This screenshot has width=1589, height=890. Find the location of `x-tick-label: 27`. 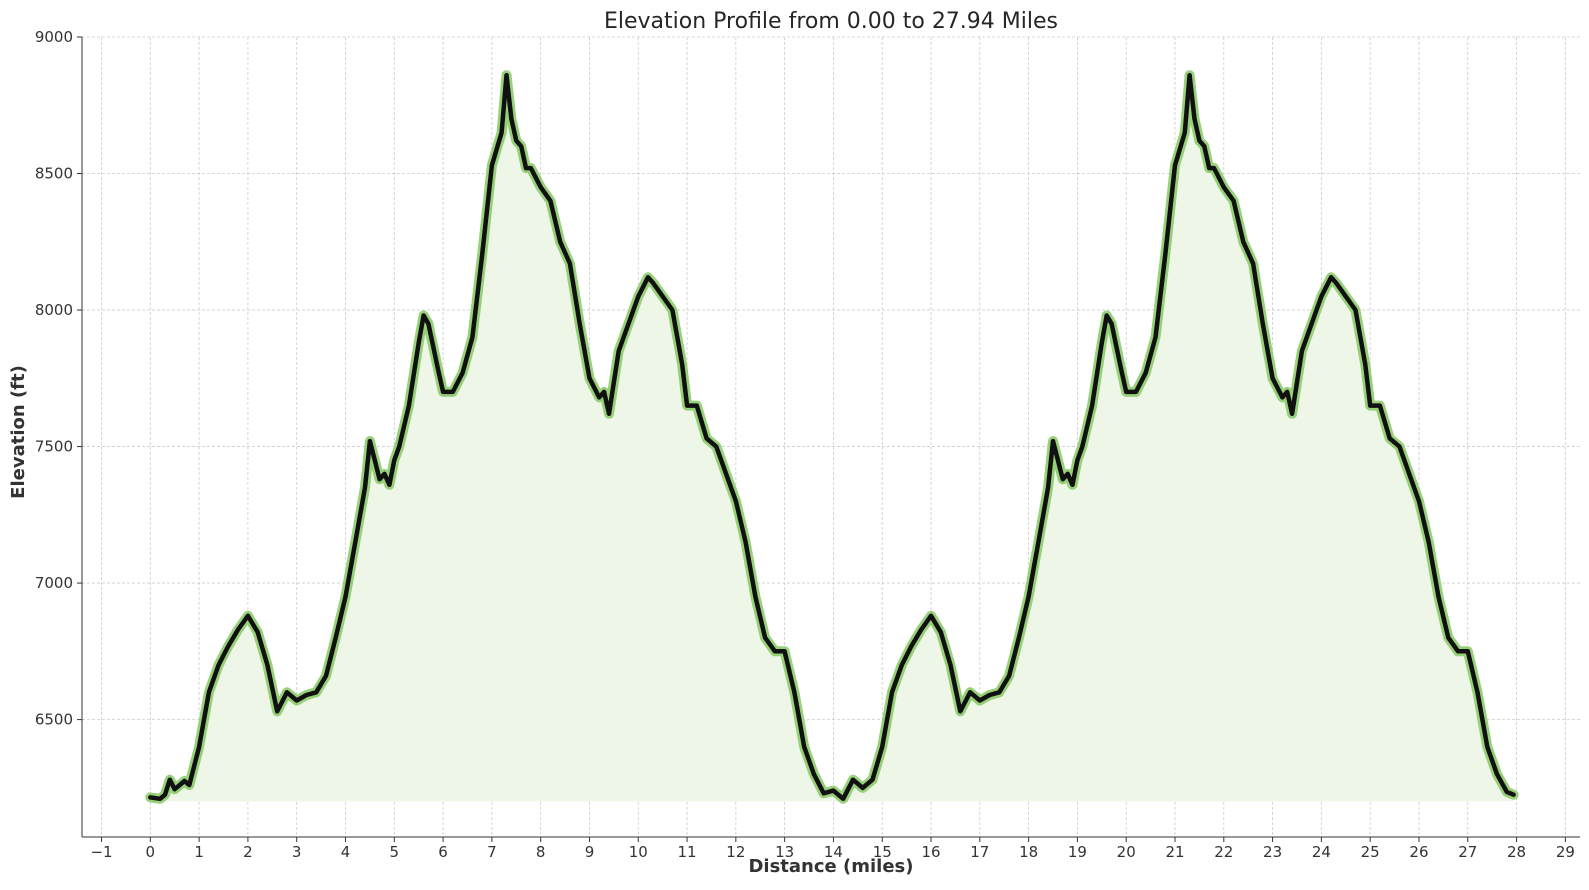

x-tick-label: 27 is located at coordinates (1467, 852).